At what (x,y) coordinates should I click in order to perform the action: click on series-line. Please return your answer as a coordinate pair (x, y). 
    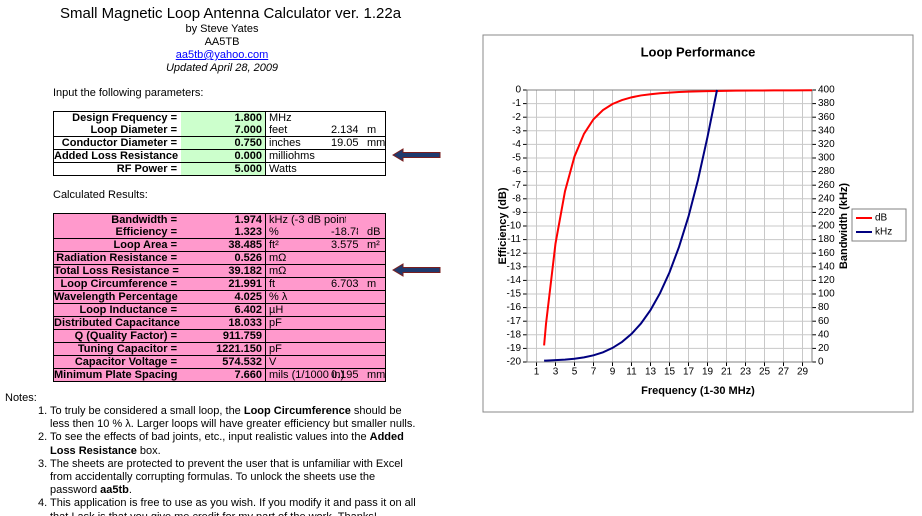
    Looking at the image, I should click on (678, 217).